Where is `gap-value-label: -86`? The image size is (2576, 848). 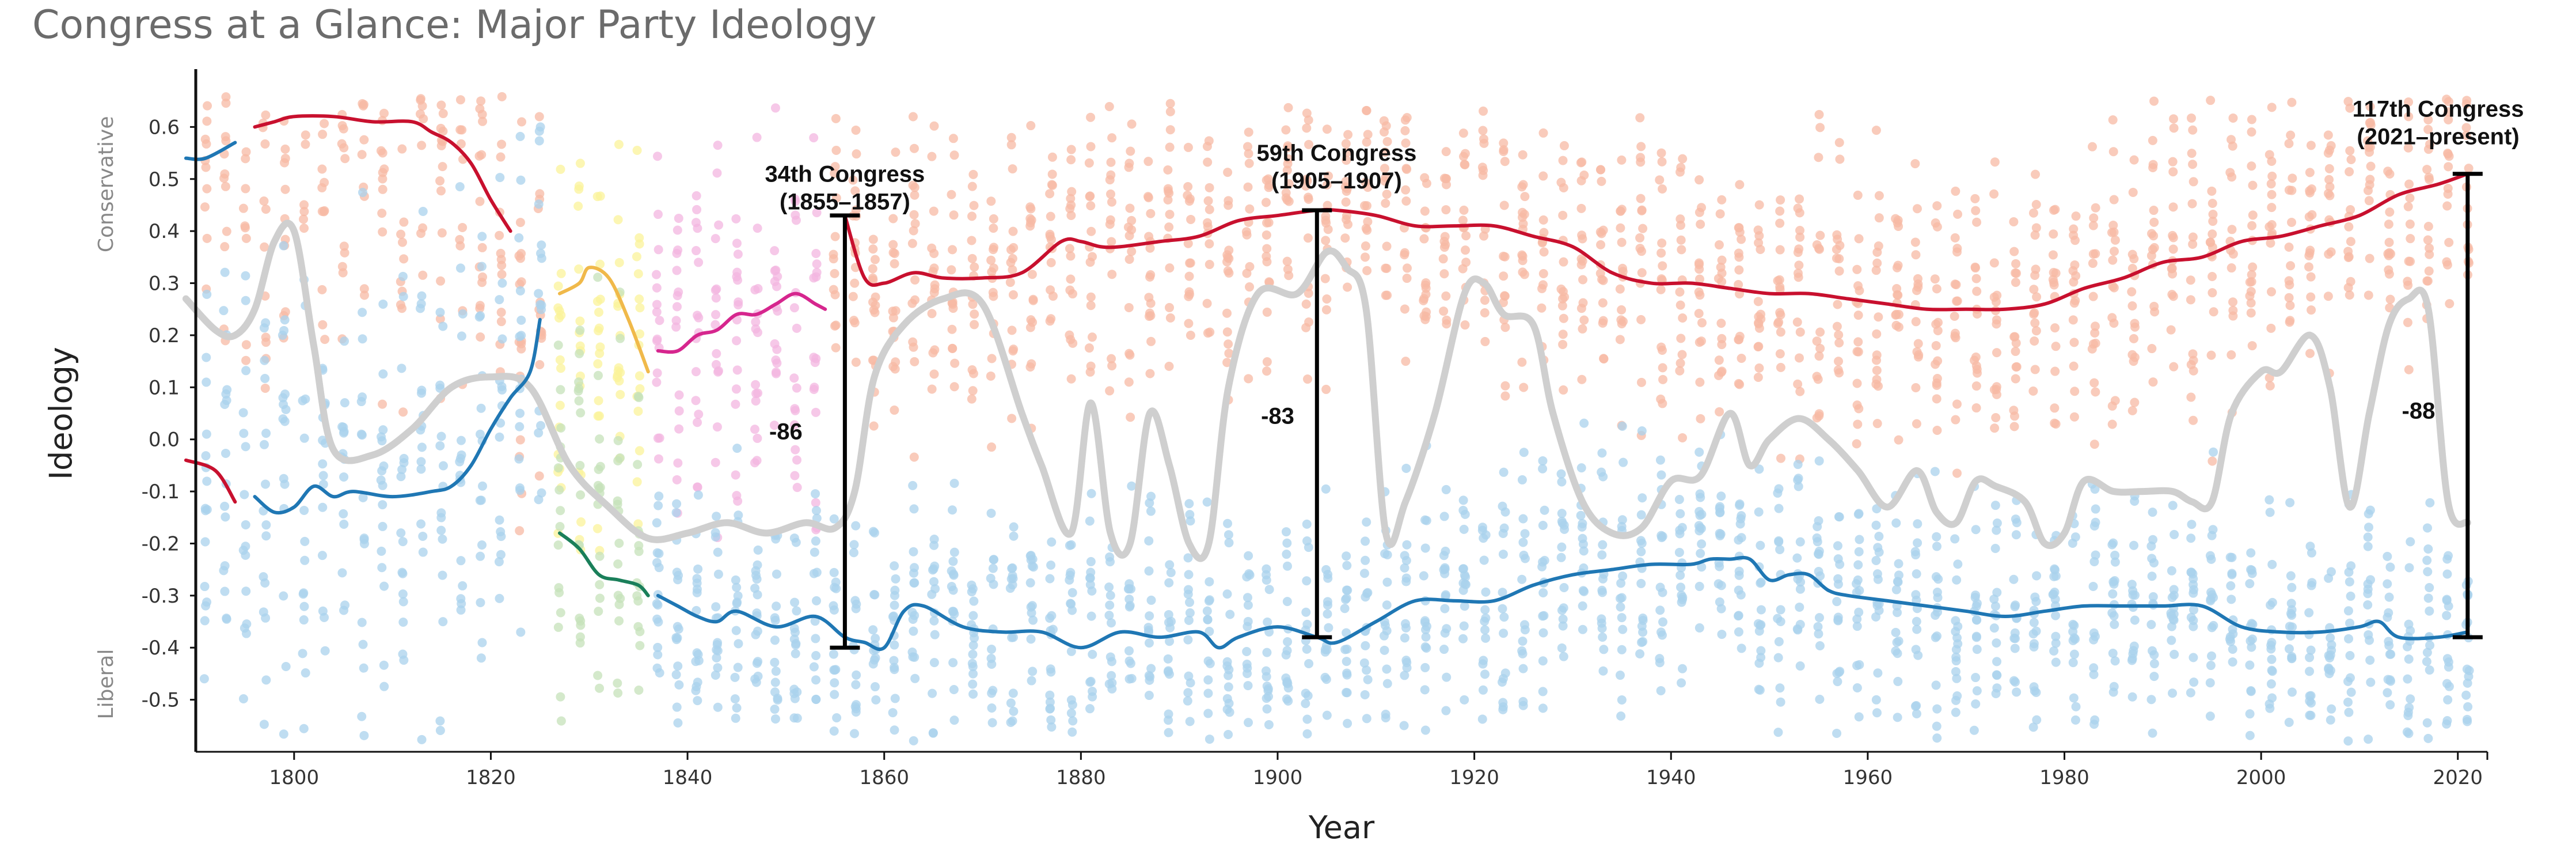
gap-value-label: -86 is located at coordinates (786, 432).